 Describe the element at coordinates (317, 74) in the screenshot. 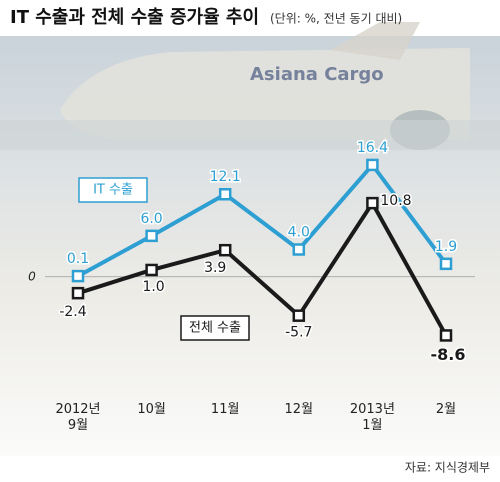

I see `photo-text: Asiana Cargo` at that location.